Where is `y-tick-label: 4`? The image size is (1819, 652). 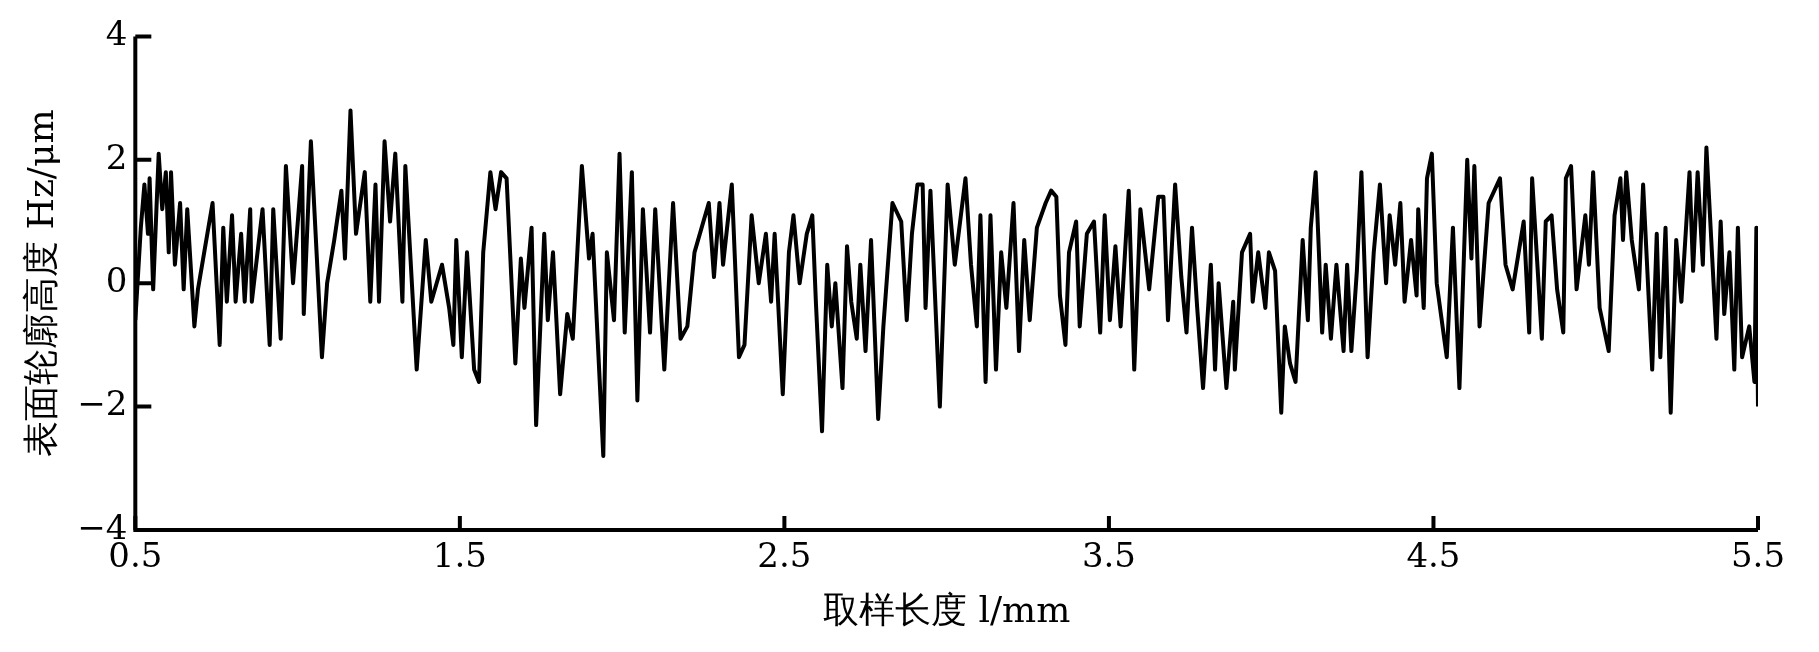
y-tick-label: 4 is located at coordinates (116, 33).